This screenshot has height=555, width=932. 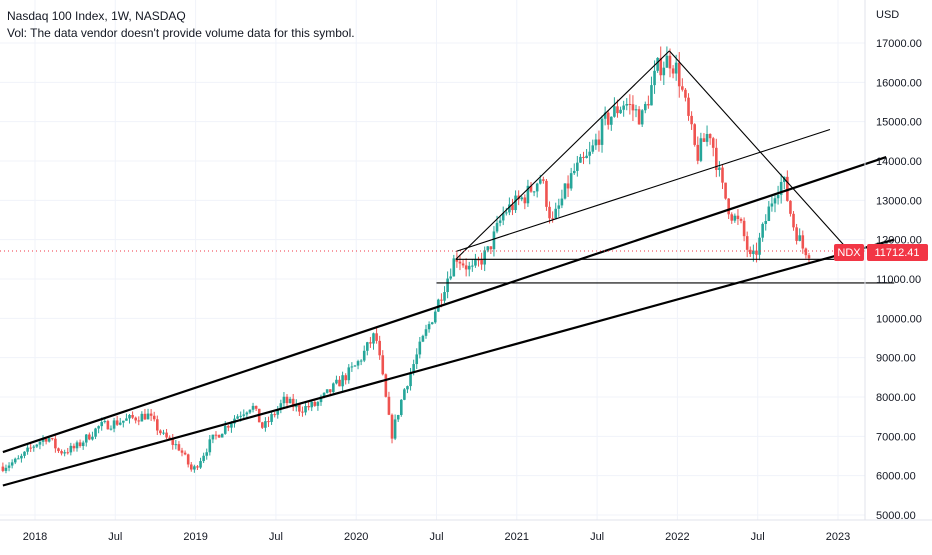 What do you see at coordinates (887, 15) in the screenshot?
I see `currency-label: USD` at bounding box center [887, 15].